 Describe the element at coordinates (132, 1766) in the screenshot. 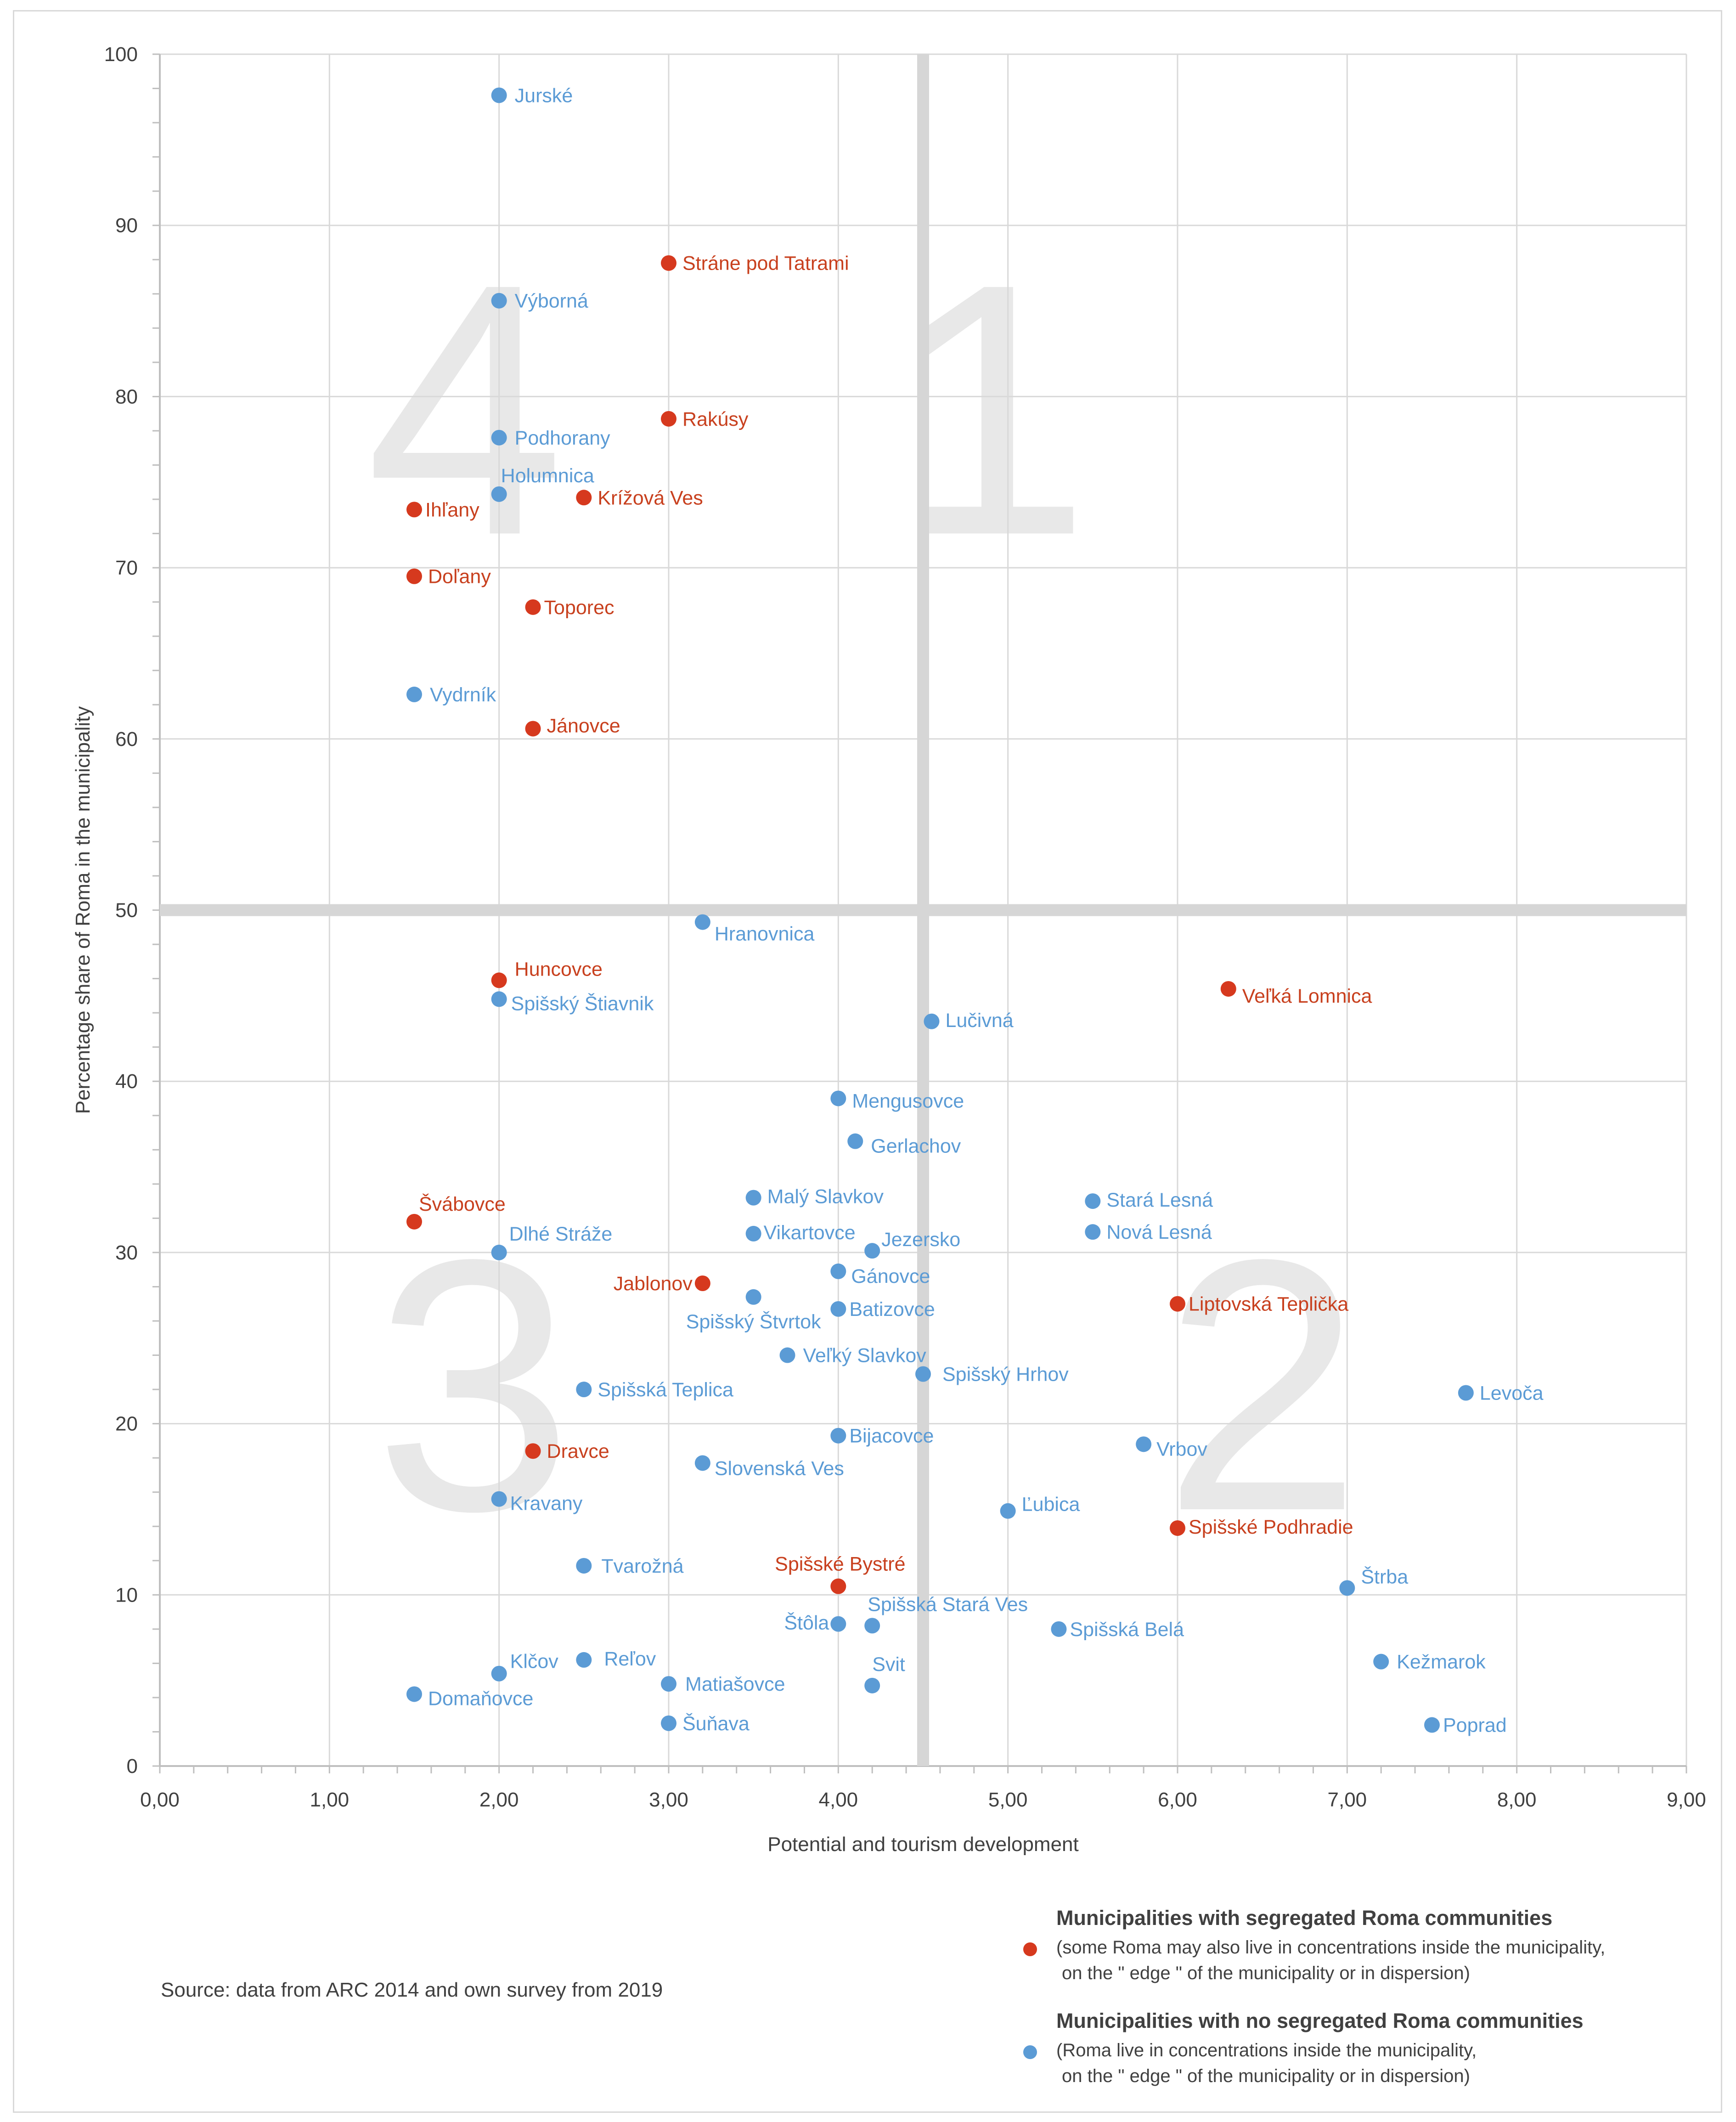

I see `y-tick-label: 0` at that location.